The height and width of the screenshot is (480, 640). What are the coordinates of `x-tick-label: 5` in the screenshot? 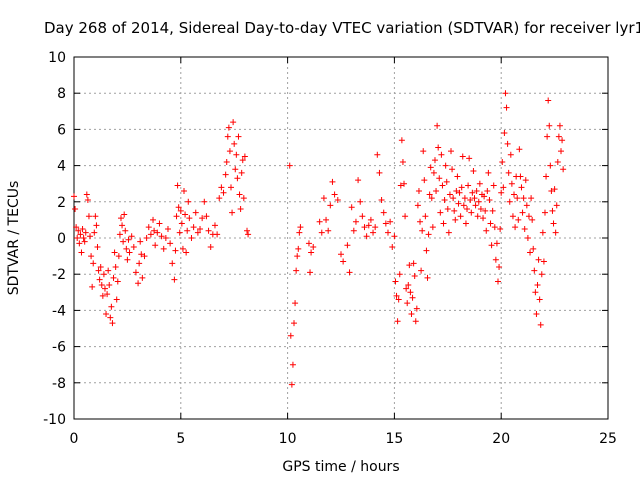 It's located at (180, 439).